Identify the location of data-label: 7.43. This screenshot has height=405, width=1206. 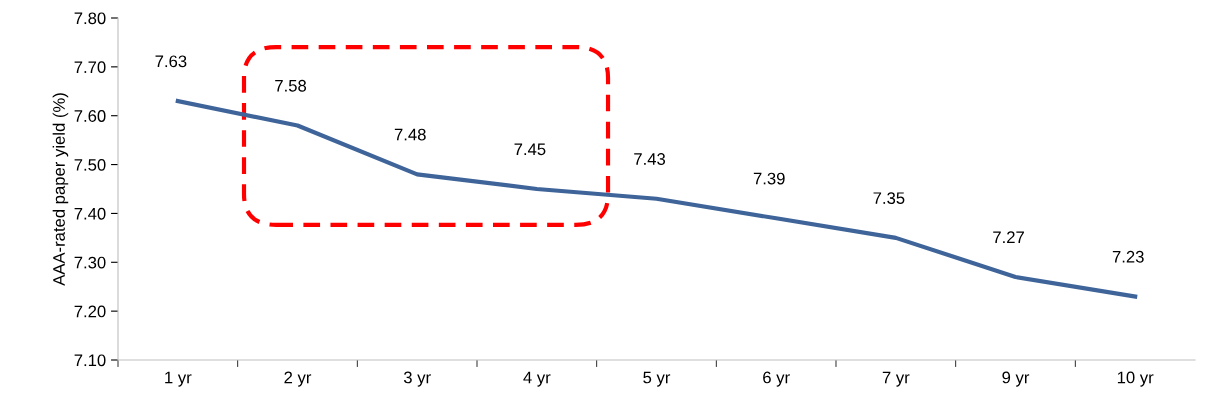
(650, 159).